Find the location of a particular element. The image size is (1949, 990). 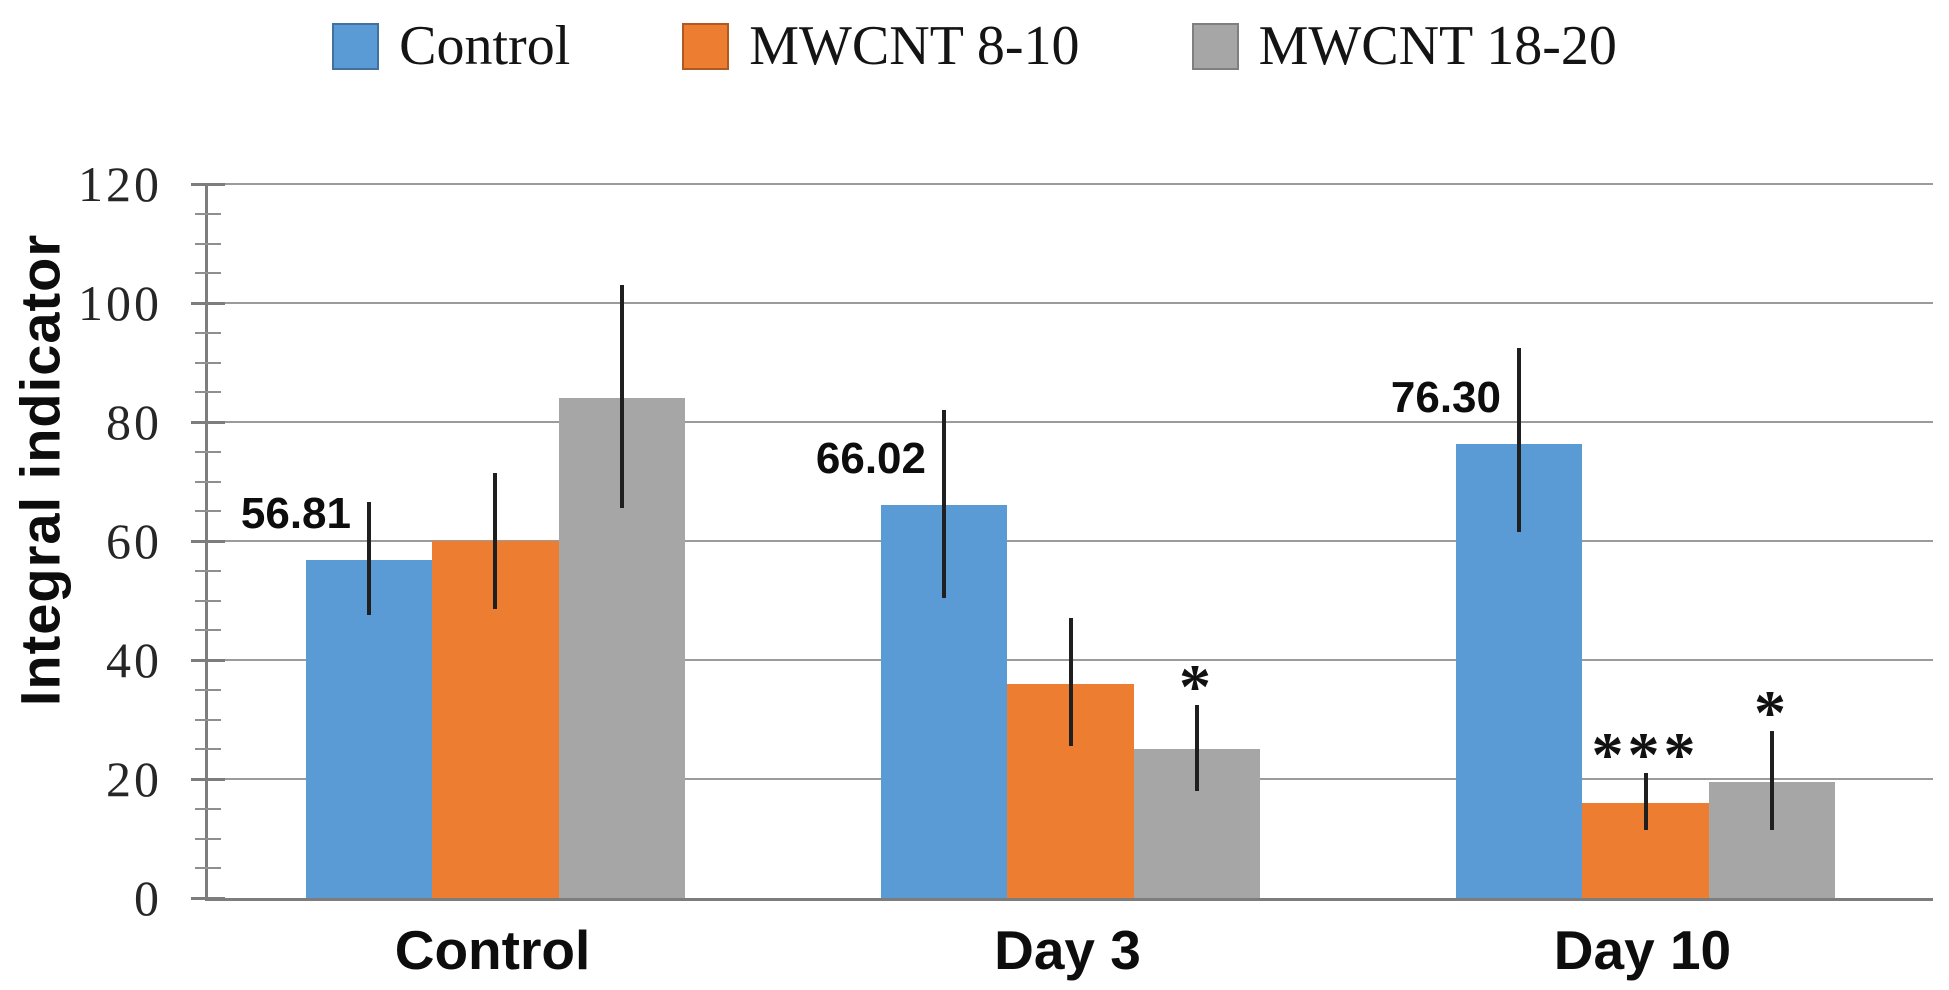

legend-item: MWCNT 8-10 is located at coordinates (881, 46).